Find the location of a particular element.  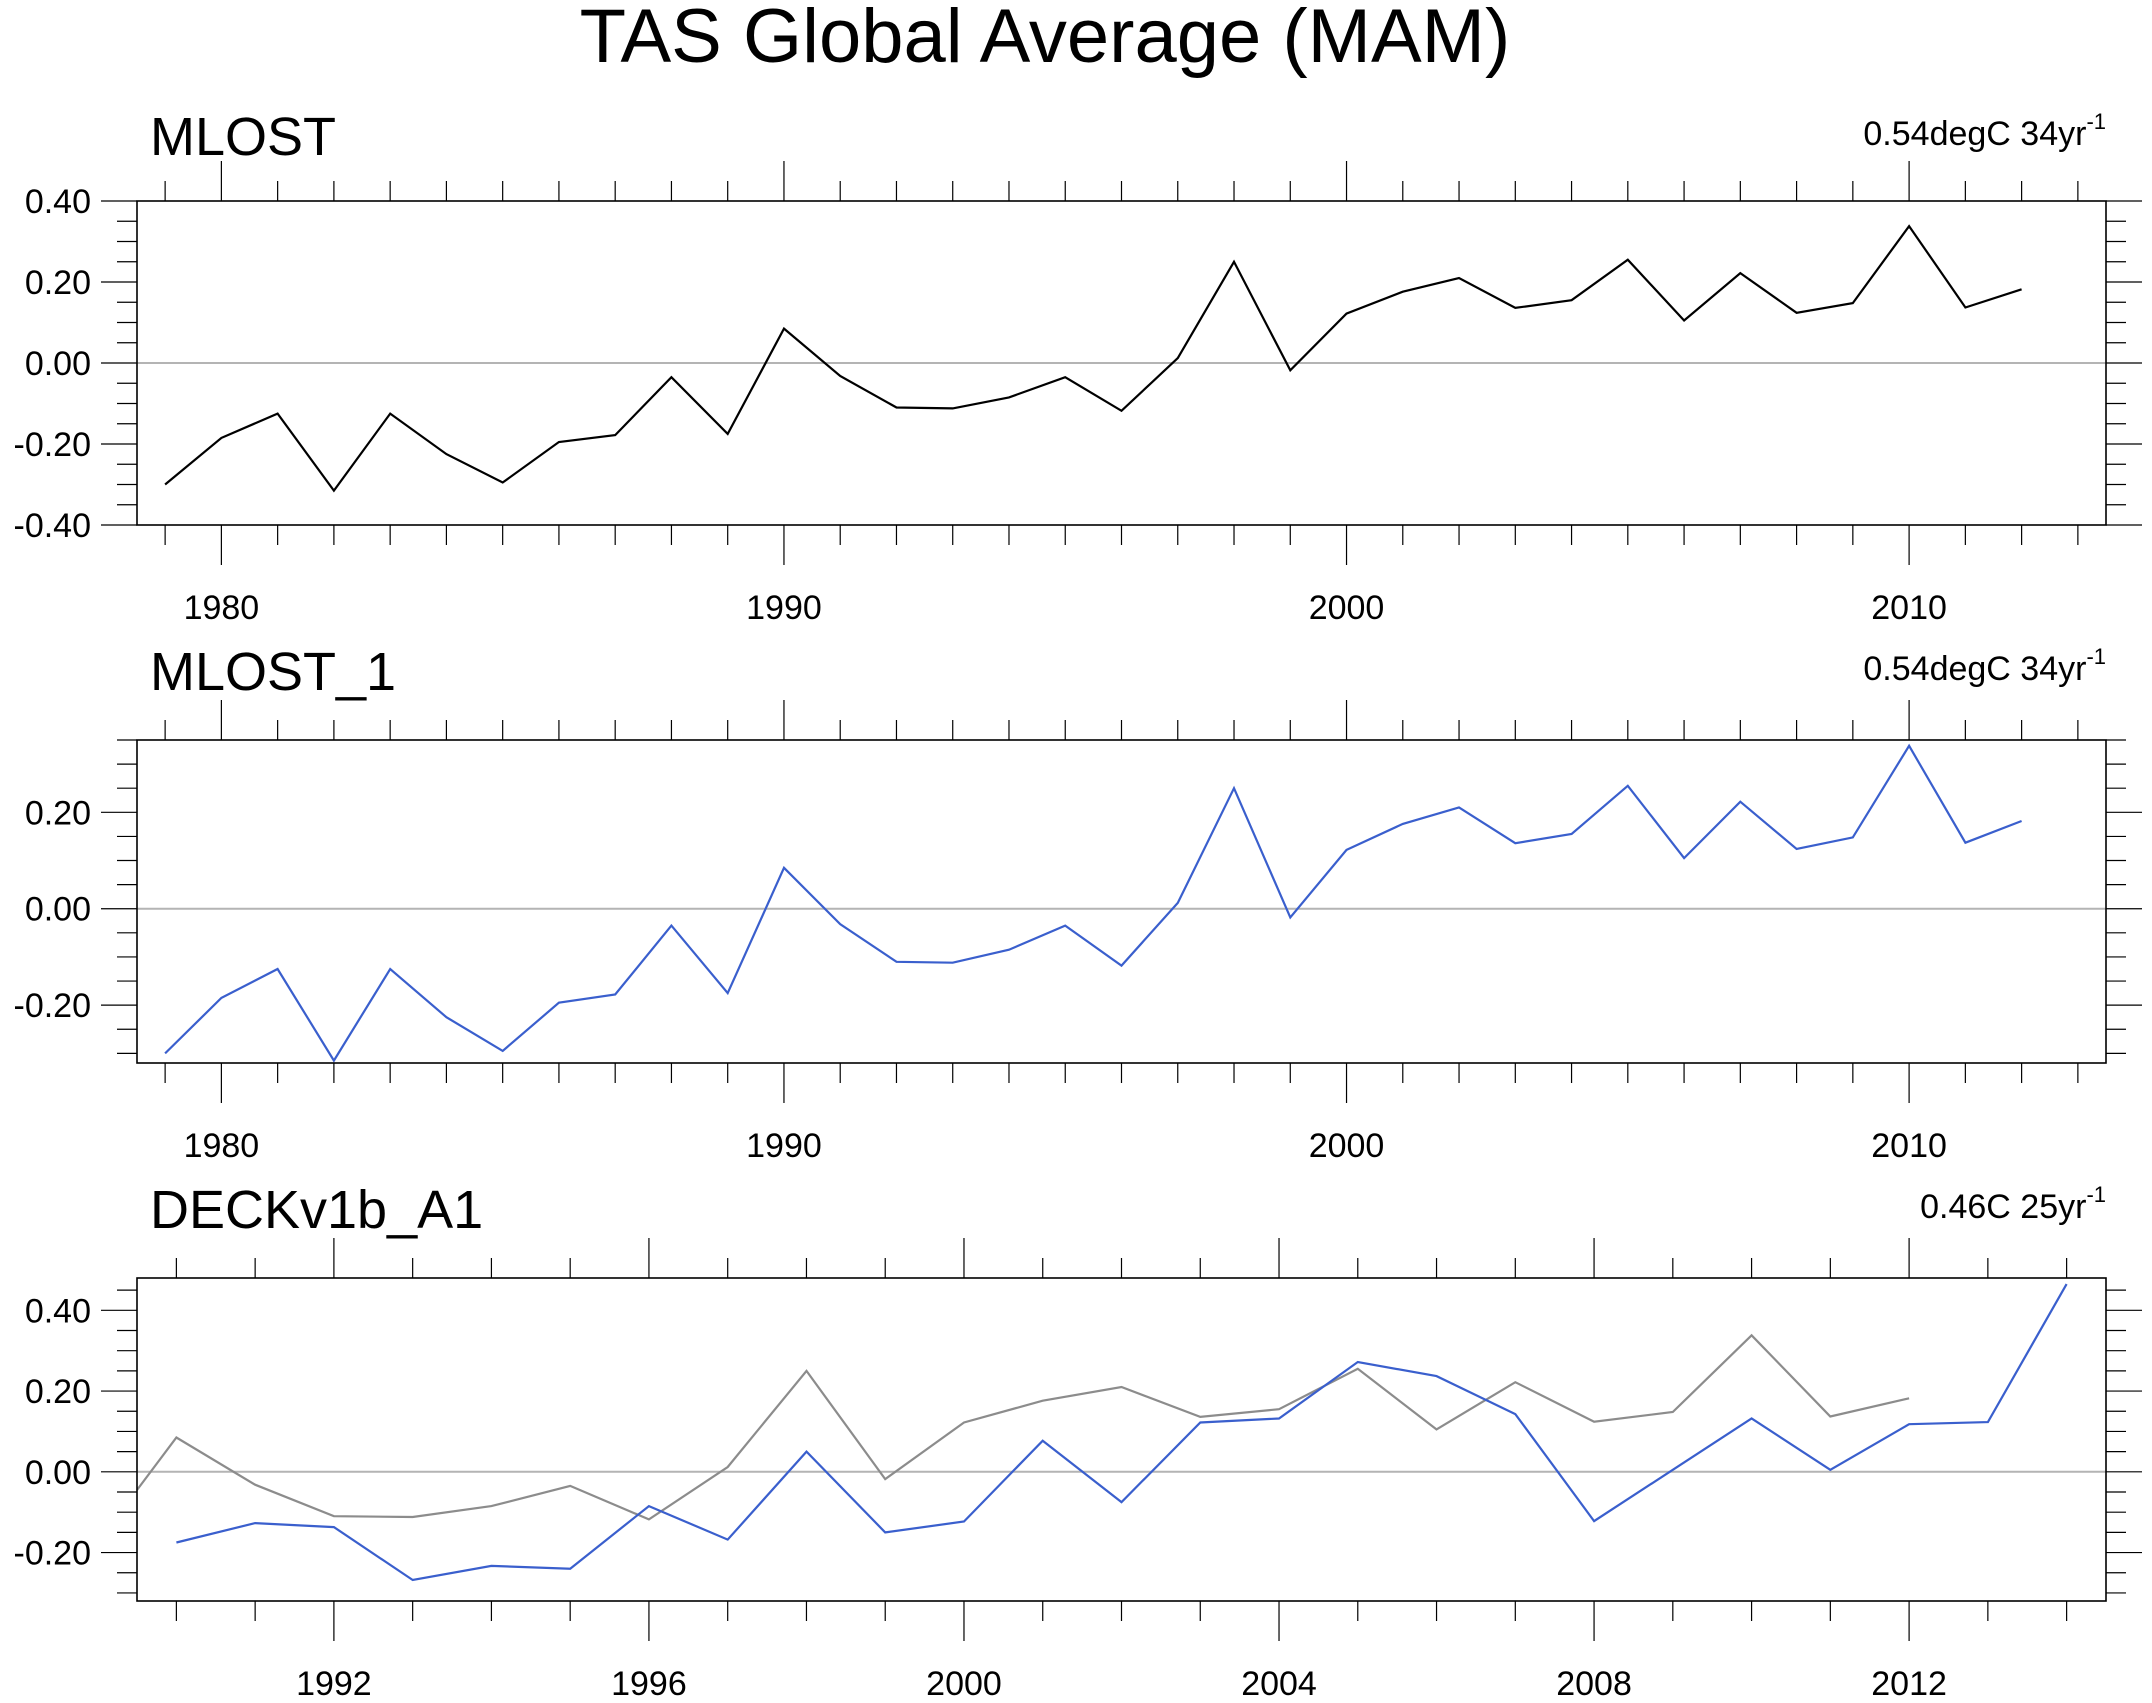

panel-title: DECKv1b_A1 is located at coordinates (316, 1210).